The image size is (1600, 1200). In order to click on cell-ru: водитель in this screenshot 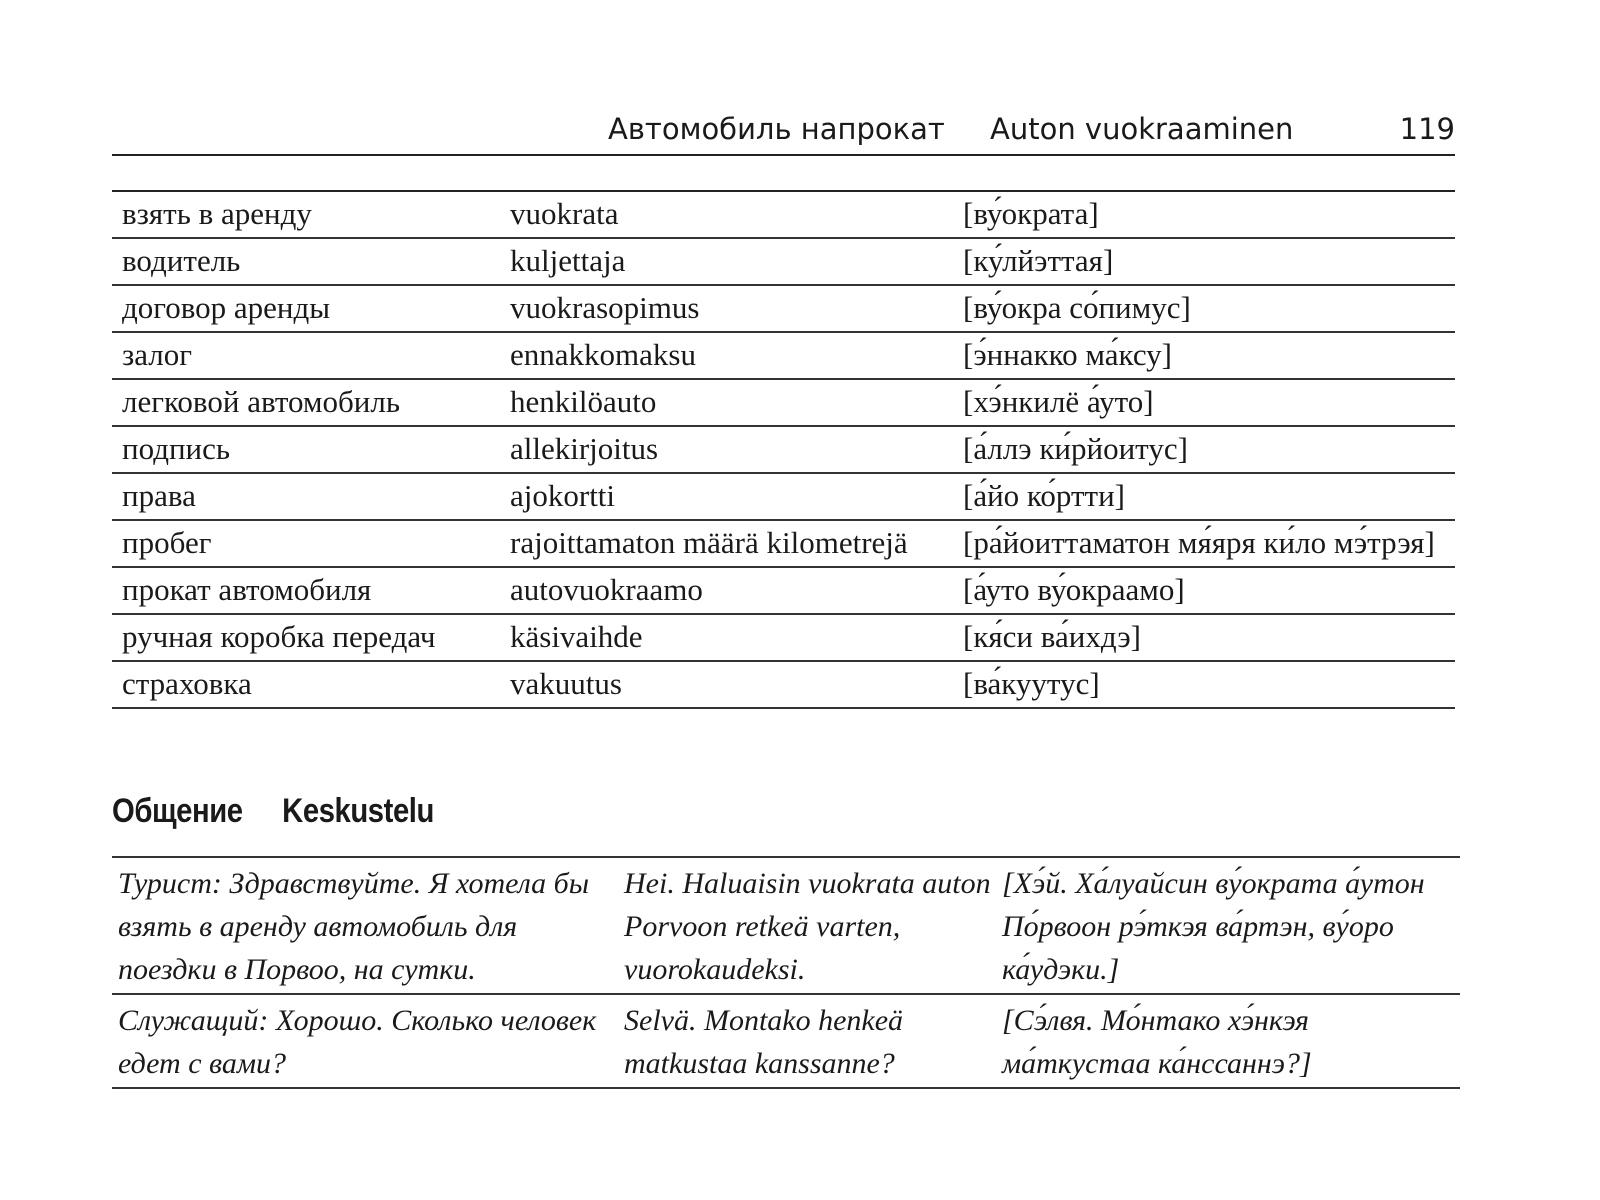, I will do `click(306, 262)`.